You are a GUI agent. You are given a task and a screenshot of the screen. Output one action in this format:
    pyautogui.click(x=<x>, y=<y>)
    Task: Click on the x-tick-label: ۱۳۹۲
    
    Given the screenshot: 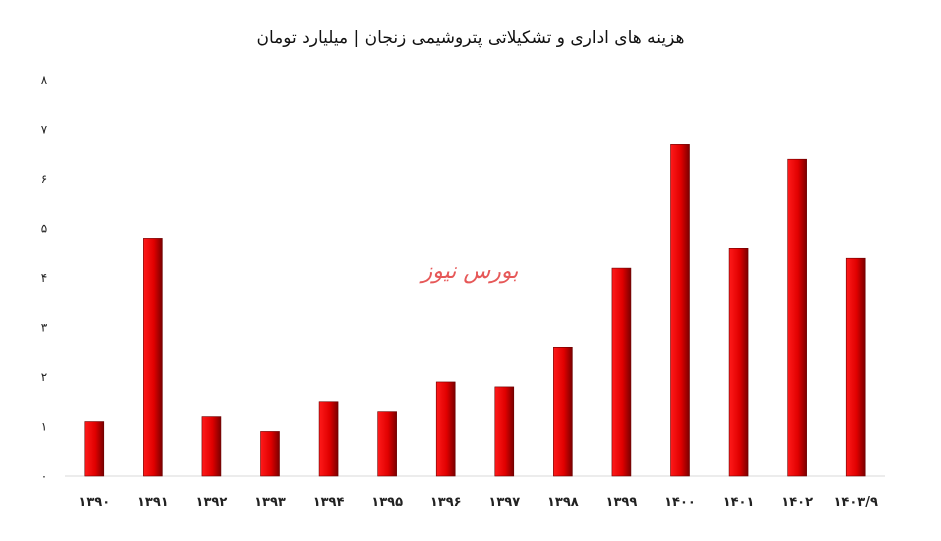 What is the action you would take?
    pyautogui.click(x=212, y=502)
    